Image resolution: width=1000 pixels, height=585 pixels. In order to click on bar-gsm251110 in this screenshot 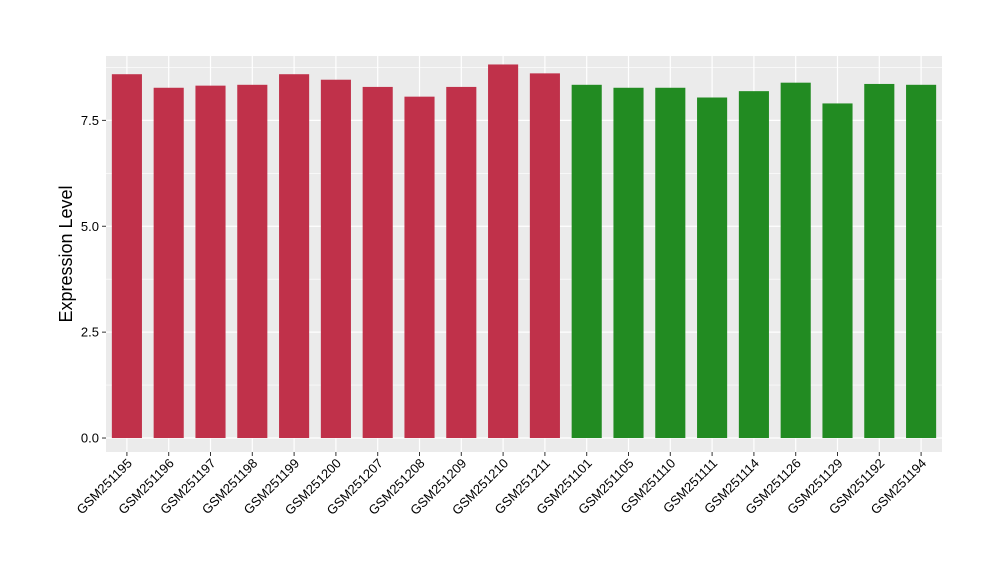, I will do `click(670, 263)`.